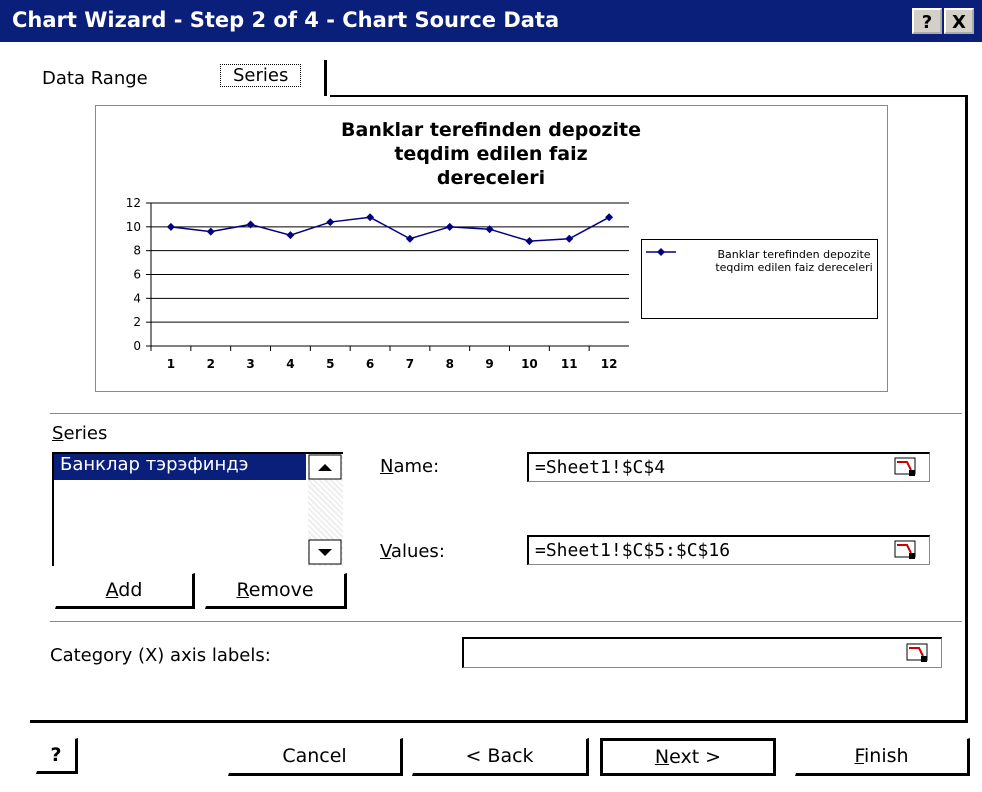 The width and height of the screenshot is (982, 792). I want to click on category-input, so click(702, 652).